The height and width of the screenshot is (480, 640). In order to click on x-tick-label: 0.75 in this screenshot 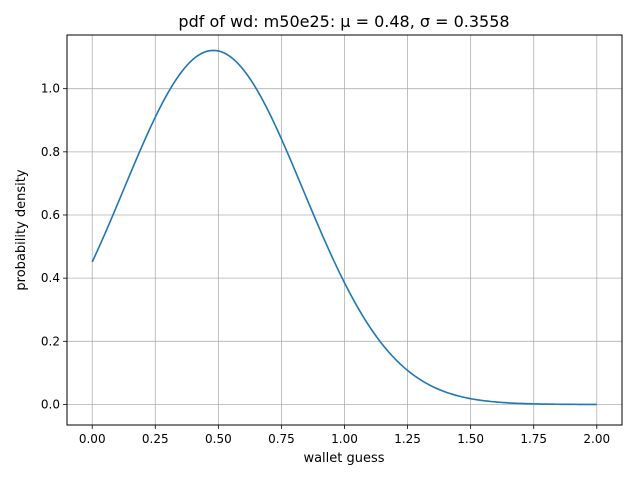, I will do `click(281, 439)`.